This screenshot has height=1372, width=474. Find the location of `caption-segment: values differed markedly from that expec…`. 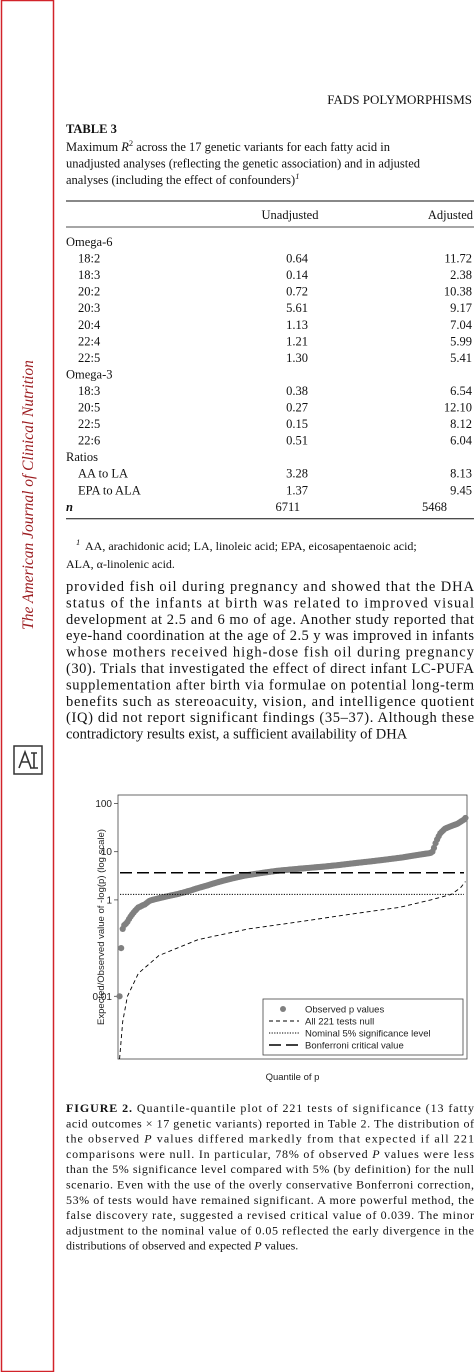

caption-segment: values differed markedly from that expec… is located at coordinates (313, 1139).